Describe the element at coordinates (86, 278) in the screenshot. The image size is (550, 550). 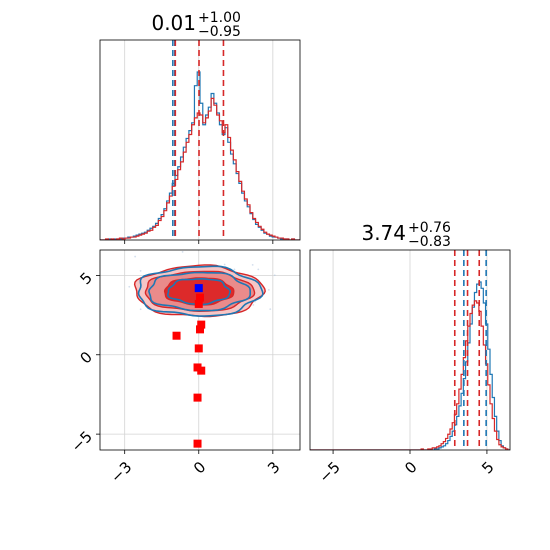
I see `scatter-y-tick-label-2: 5` at that location.